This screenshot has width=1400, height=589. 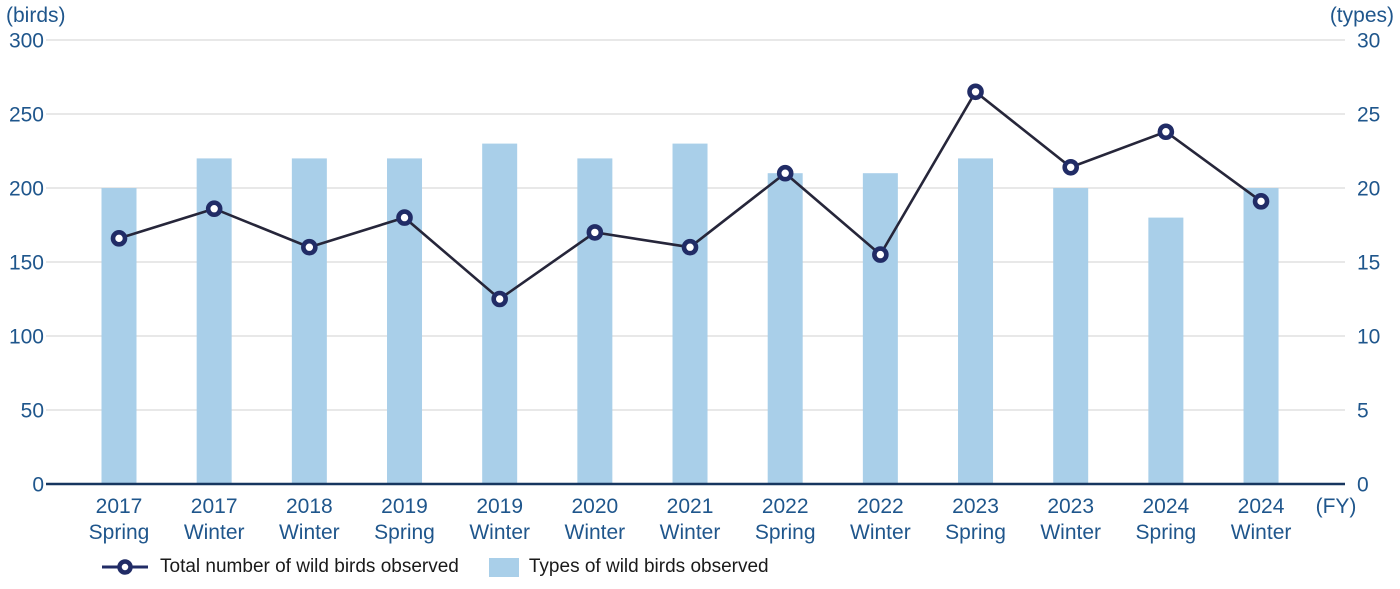 I want to click on x-axis-category-label-2021-winter: 2021 Winter, so click(x=690, y=519).